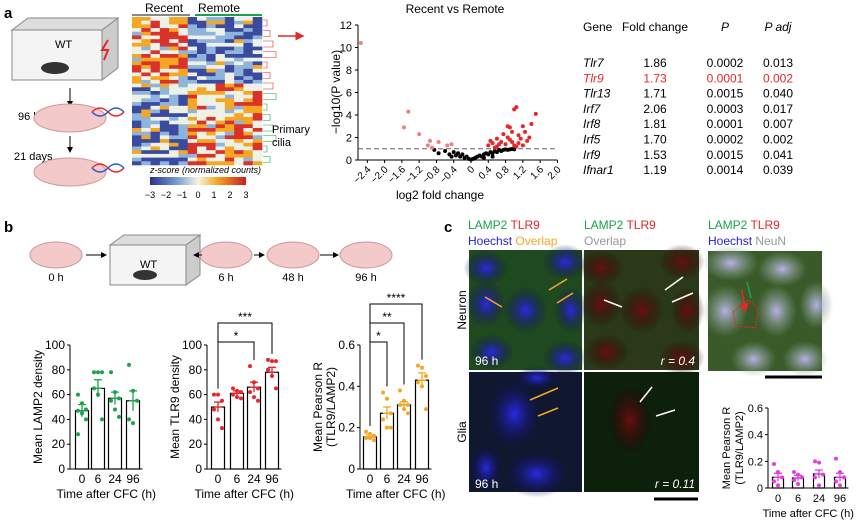 Image resolution: width=865 pixels, height=529 pixels. Describe the element at coordinates (727, 448) in the screenshot. I see `y-axis-label: Mean Pearson R` at that location.